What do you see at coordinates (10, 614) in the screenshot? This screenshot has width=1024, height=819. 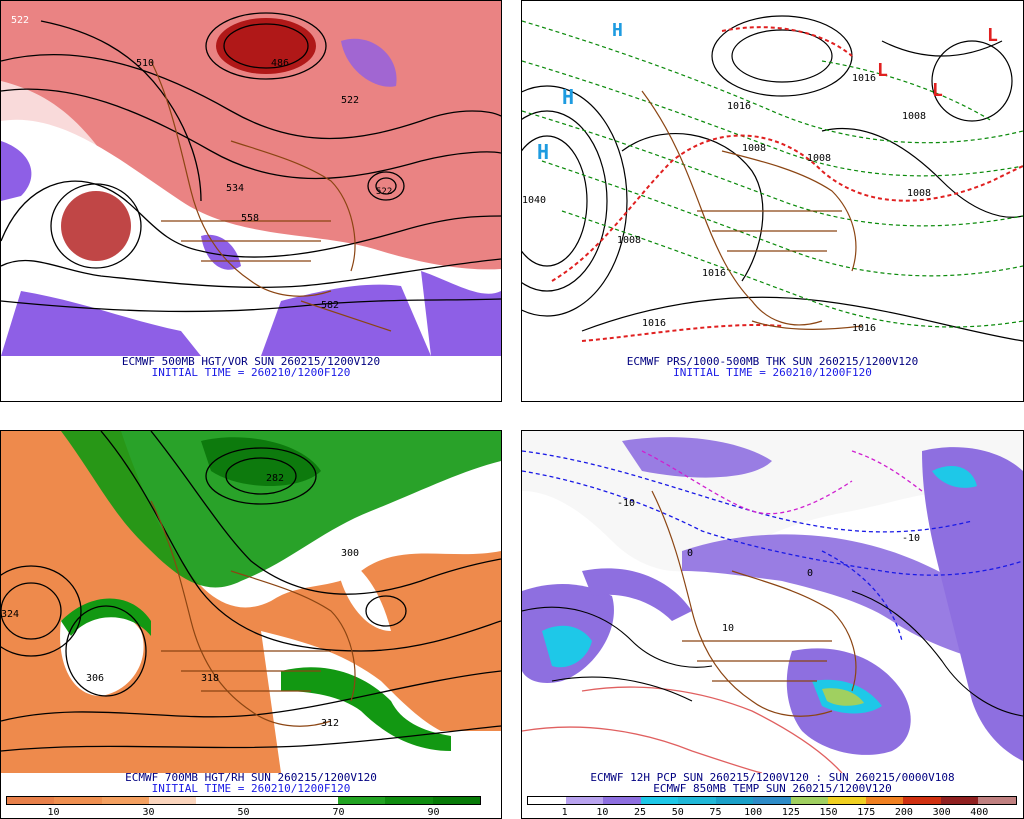 I see `map-label: 324` at bounding box center [10, 614].